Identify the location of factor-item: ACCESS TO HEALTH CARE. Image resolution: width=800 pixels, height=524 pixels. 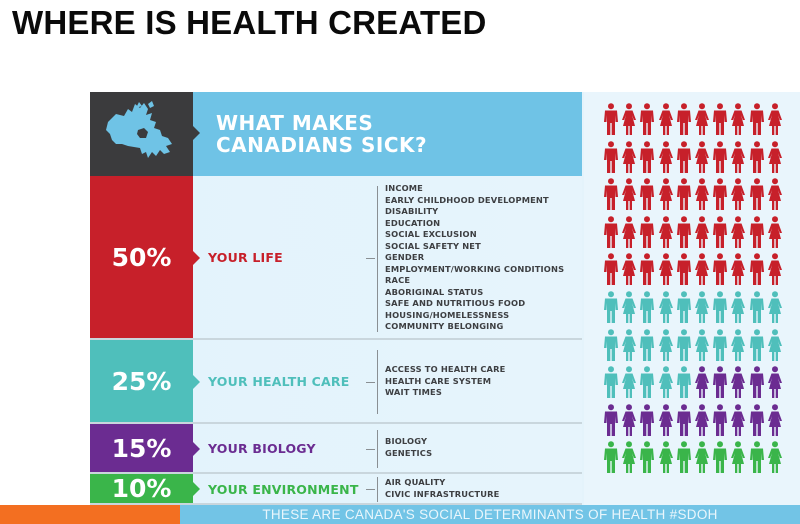
(445, 369).